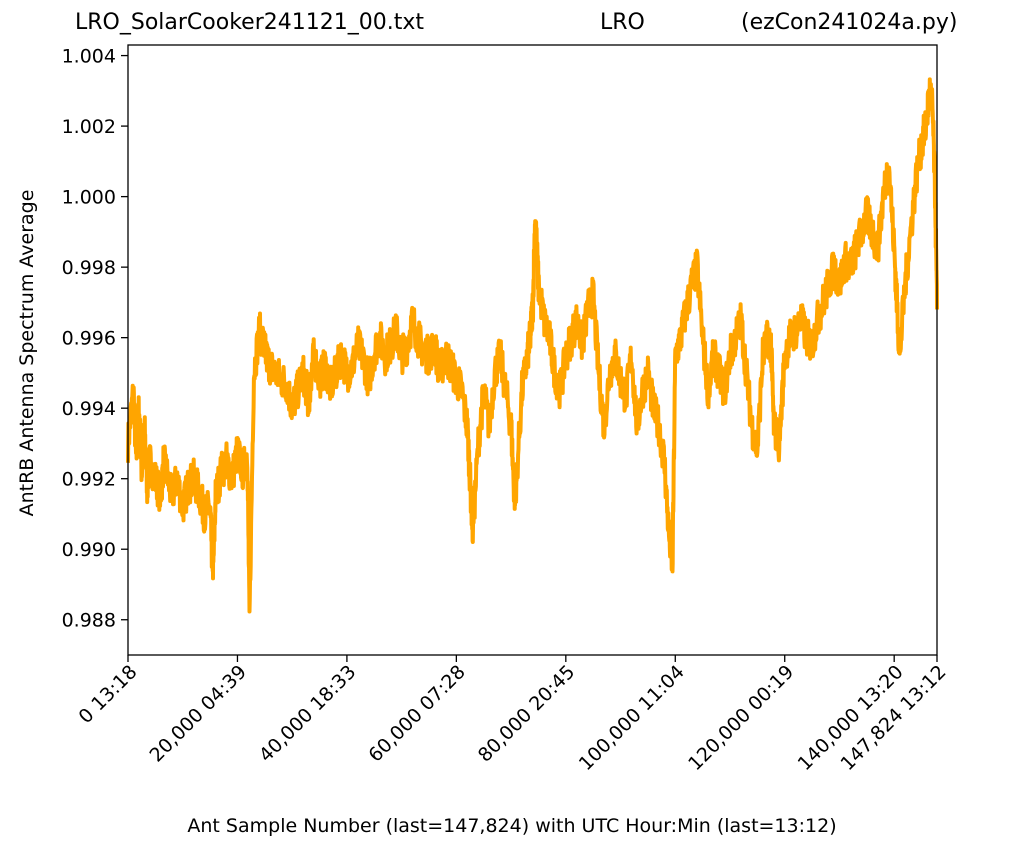  I want to click on x-tick-label: 100,000 11:04, so click(632, 718).